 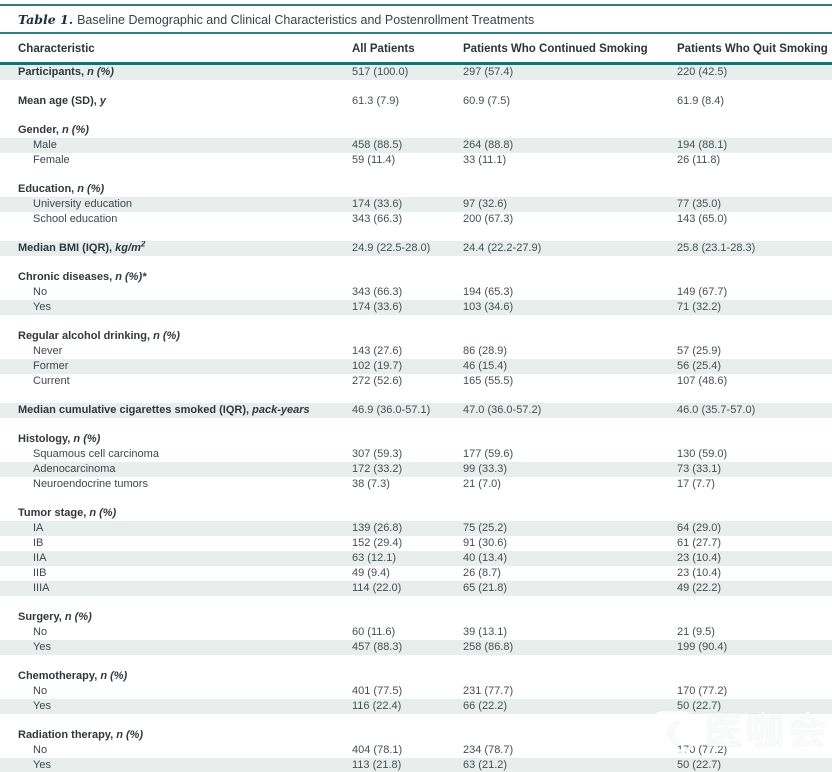 What do you see at coordinates (41, 587) in the screenshot?
I see `row-label: IIIA` at bounding box center [41, 587].